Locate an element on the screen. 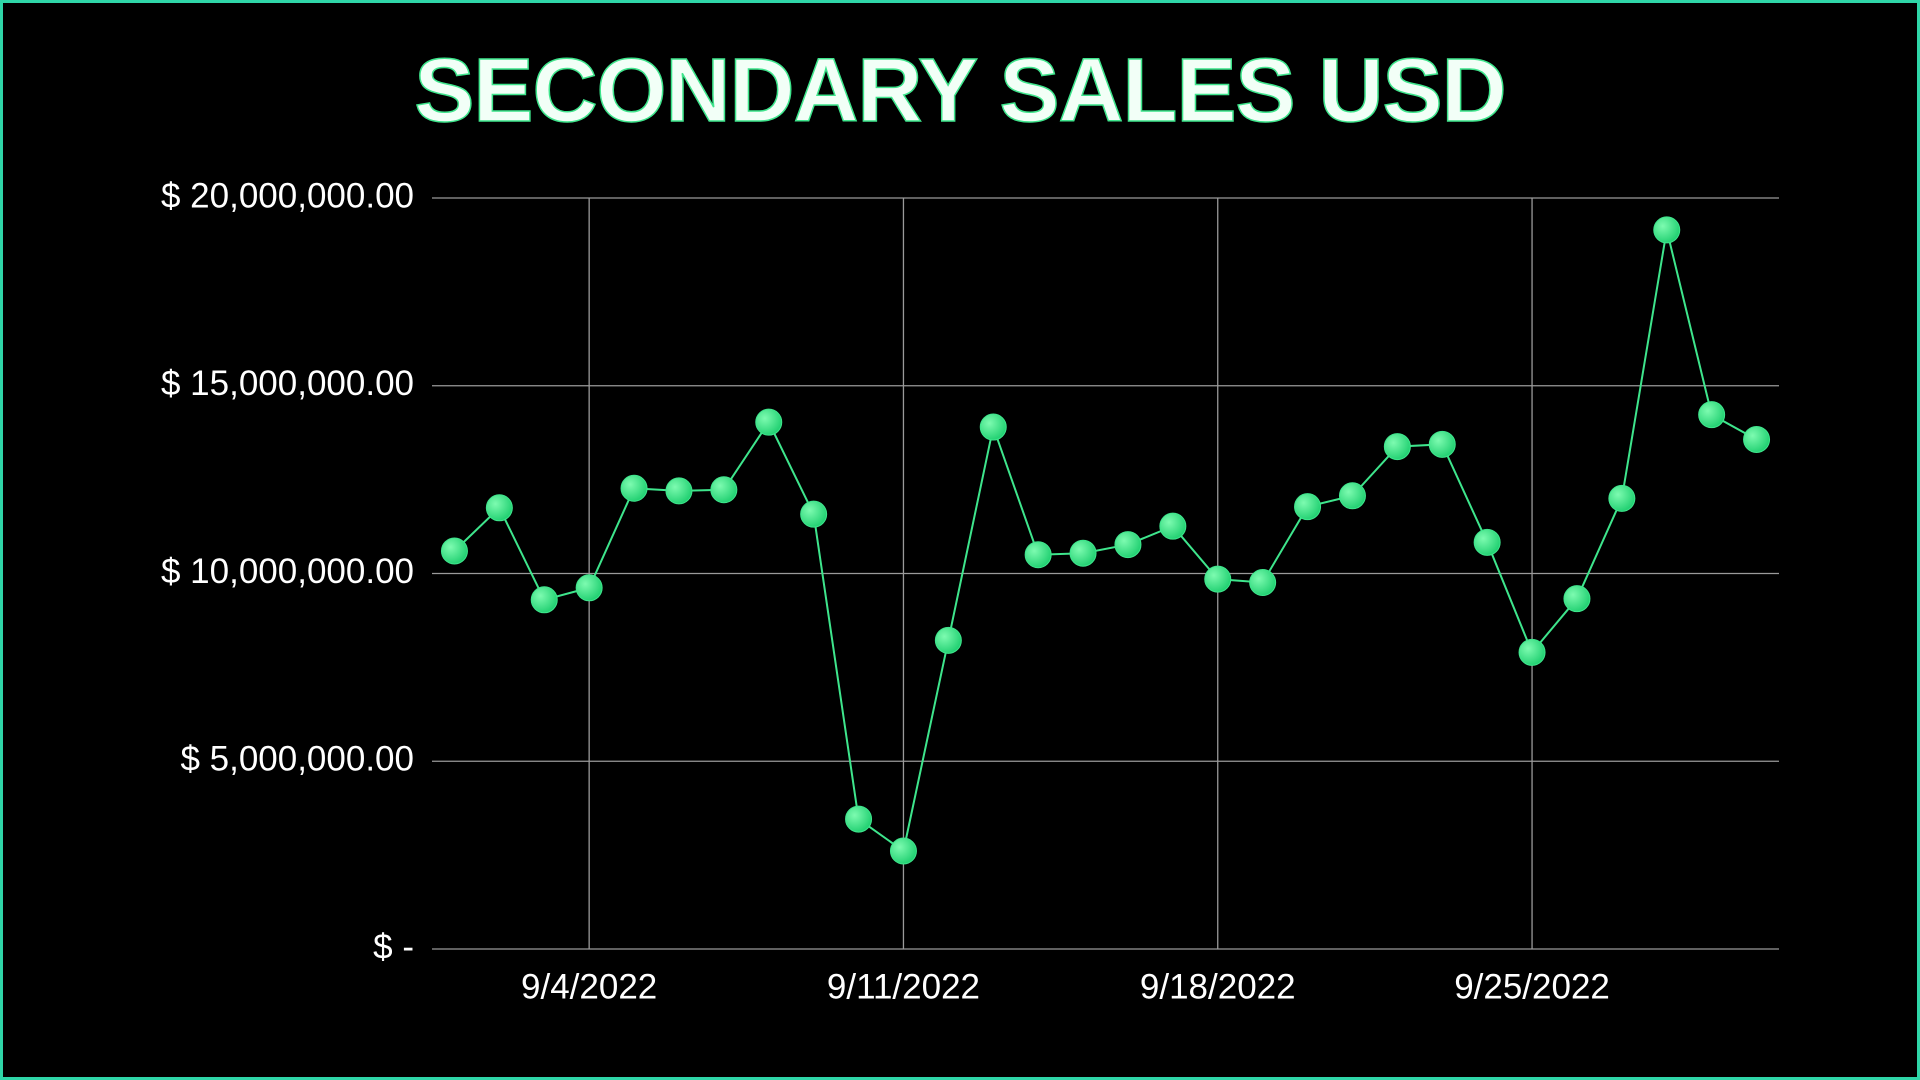 Image resolution: width=1920 pixels, height=1080 pixels. y-tick-label: $ 10,000,000.00 is located at coordinates (287, 571).